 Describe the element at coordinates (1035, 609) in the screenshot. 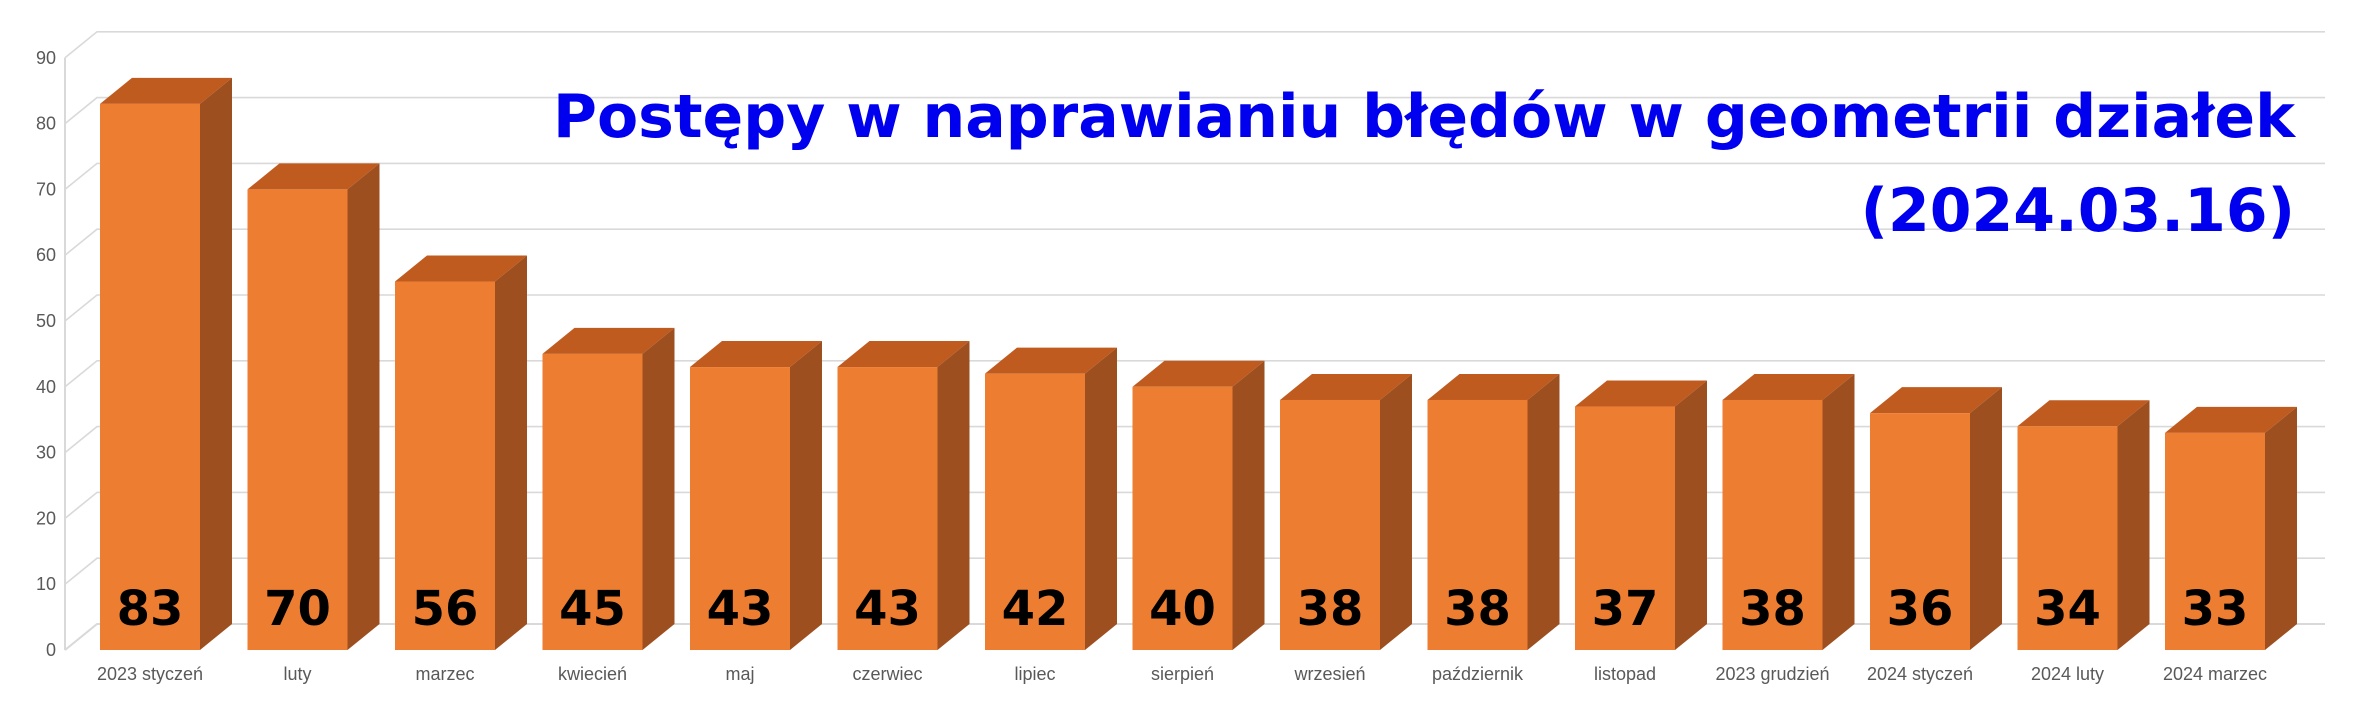

I see `data-label: 42` at that location.